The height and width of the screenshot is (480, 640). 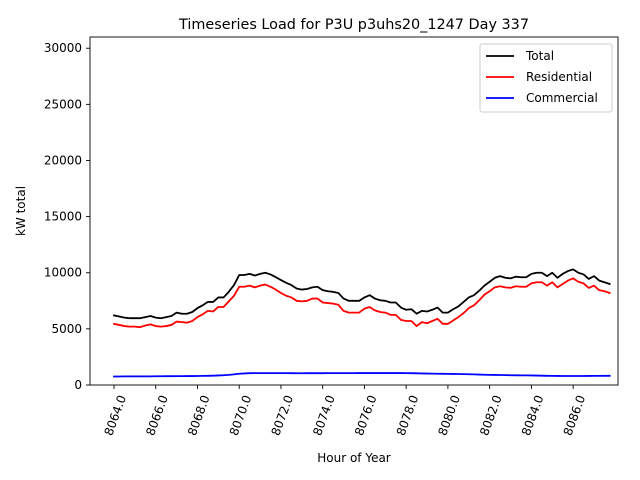 I want to click on y-tick-label: 25000, so click(x=63, y=104).